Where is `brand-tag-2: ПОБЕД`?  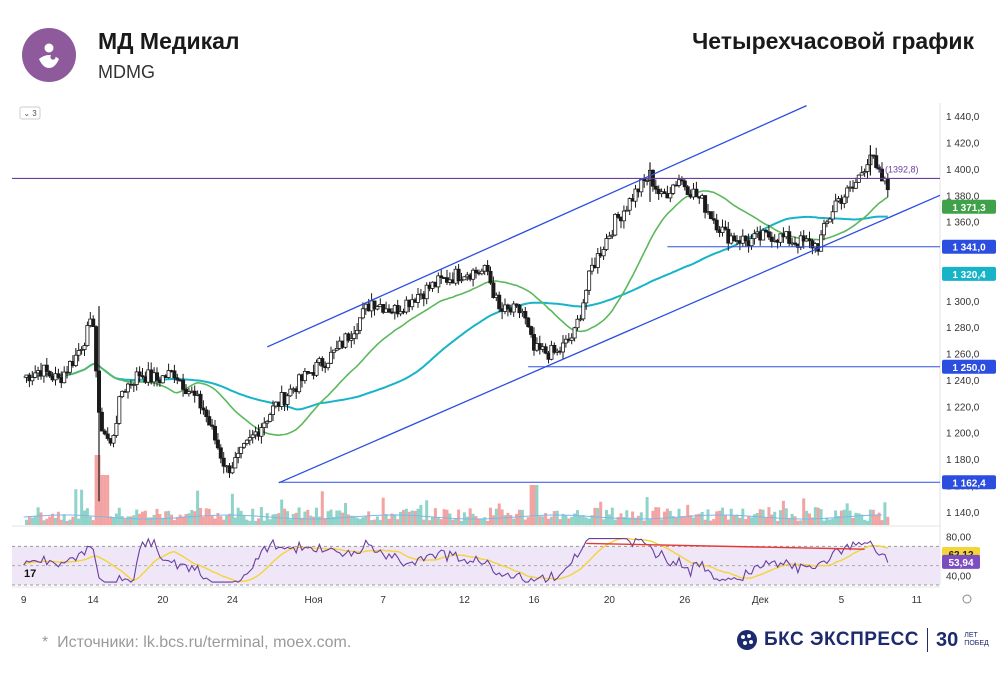
brand-tag-2: ПОБЕД is located at coordinates (976, 643).